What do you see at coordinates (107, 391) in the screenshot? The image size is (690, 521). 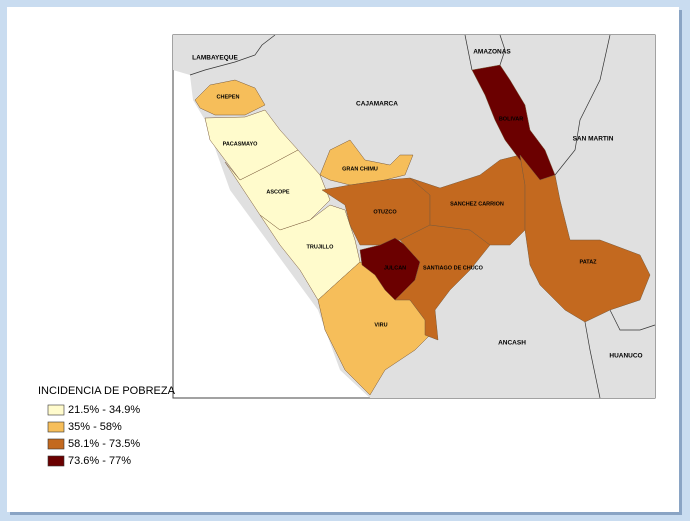 I see `legend-title: INCIDENCIA DE POBREZA` at bounding box center [107, 391].